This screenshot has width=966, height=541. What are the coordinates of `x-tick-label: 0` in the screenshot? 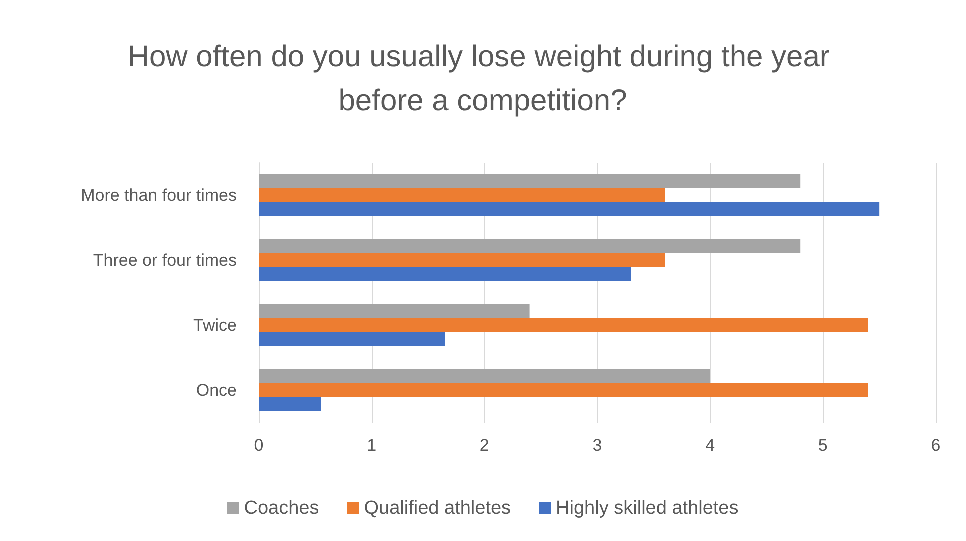 It's located at (259, 445).